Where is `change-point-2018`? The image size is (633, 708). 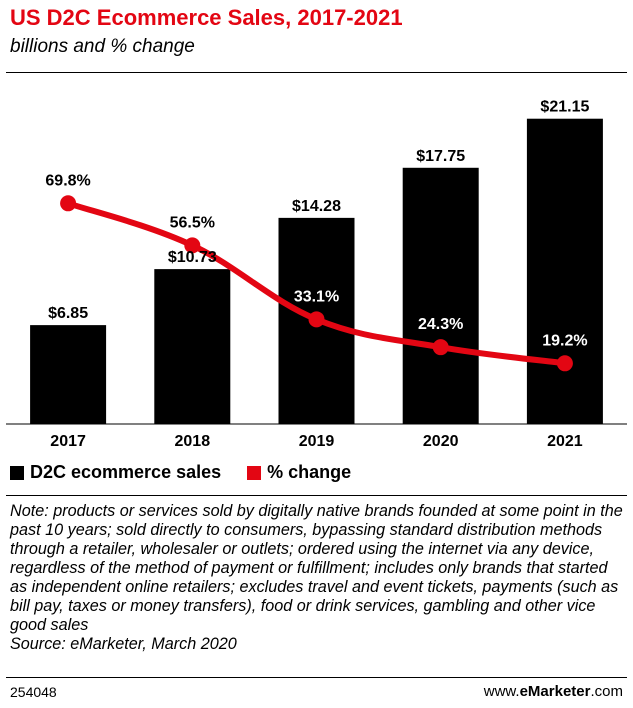 change-point-2018 is located at coordinates (192, 245).